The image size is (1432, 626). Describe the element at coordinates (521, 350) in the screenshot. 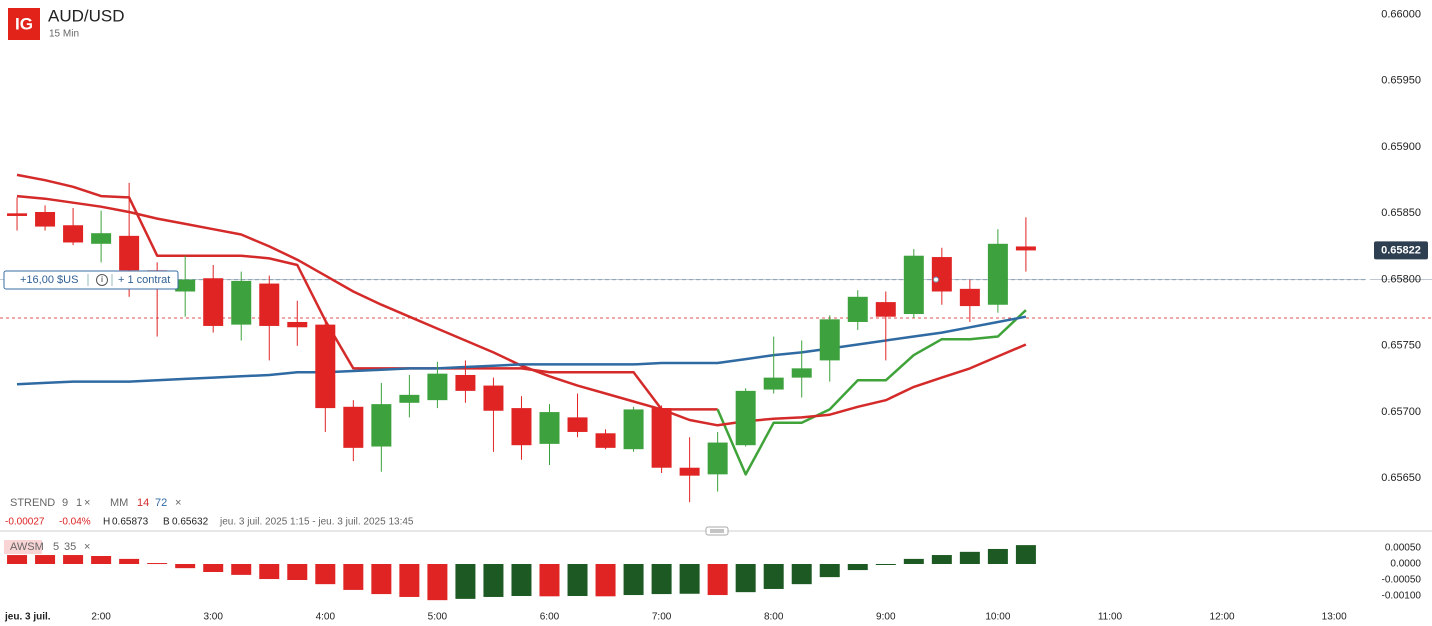

I see `moving-average` at that location.